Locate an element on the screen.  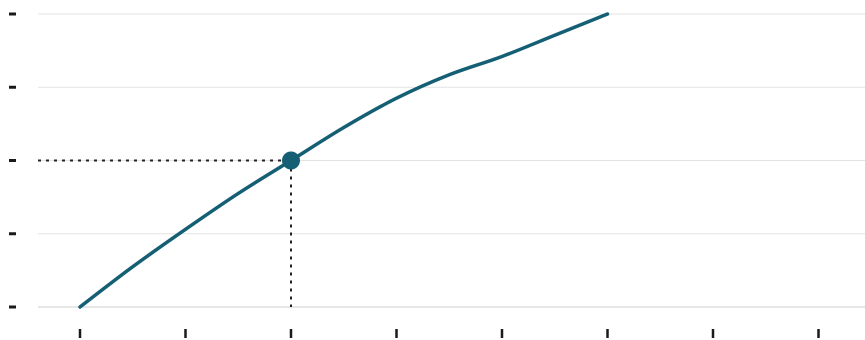
highlight-layer is located at coordinates (291, 160).